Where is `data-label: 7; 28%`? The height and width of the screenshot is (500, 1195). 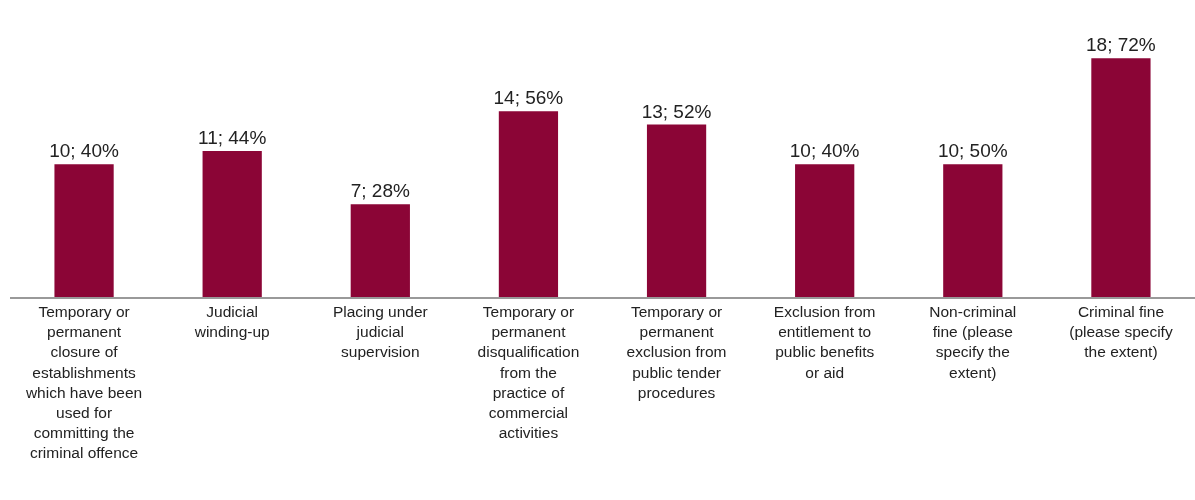
data-label: 7; 28% is located at coordinates (380, 191).